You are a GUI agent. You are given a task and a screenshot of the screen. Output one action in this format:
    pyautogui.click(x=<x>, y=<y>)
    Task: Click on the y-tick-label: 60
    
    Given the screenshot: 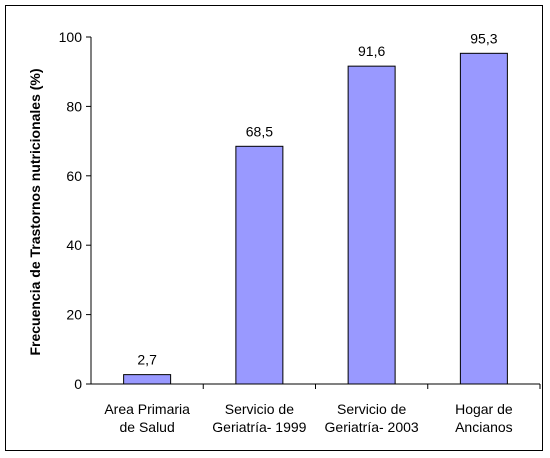 What is the action you would take?
    pyautogui.click(x=74, y=176)
    